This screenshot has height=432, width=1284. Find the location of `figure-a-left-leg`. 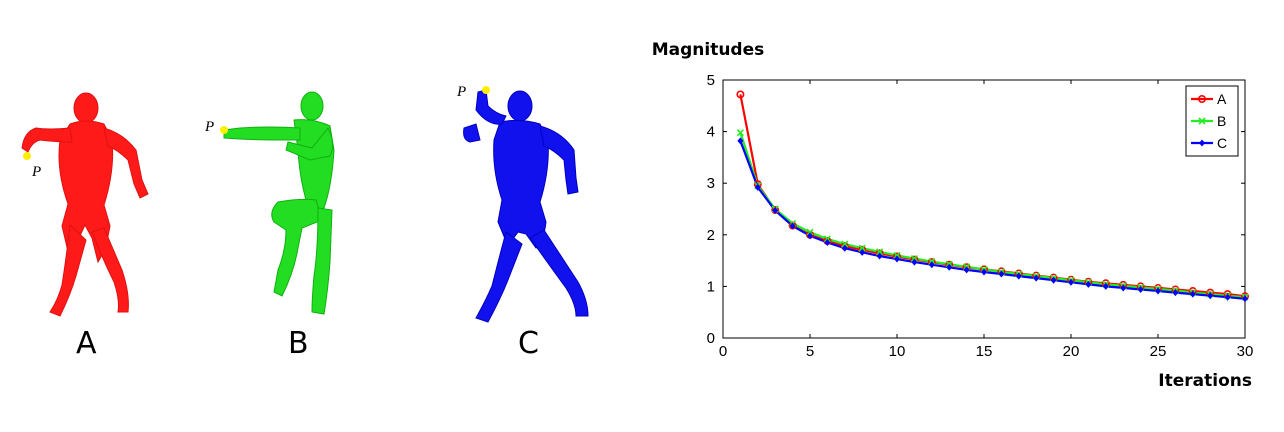

figure-a-left-leg is located at coordinates (110, 270).